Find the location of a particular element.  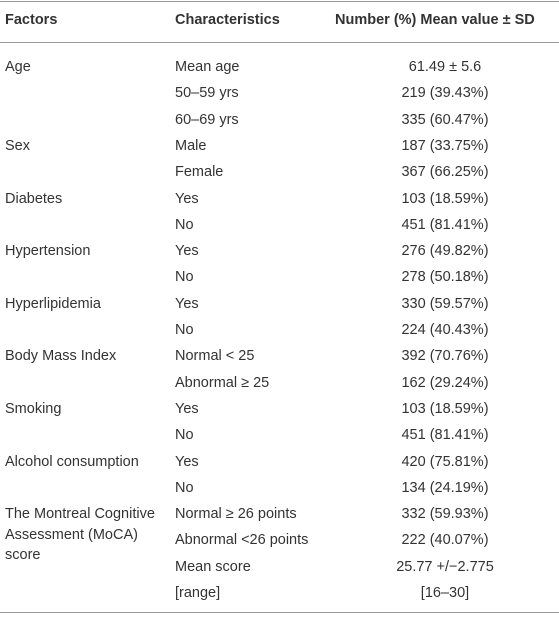

value: 187 (33.75%) is located at coordinates (445, 145).